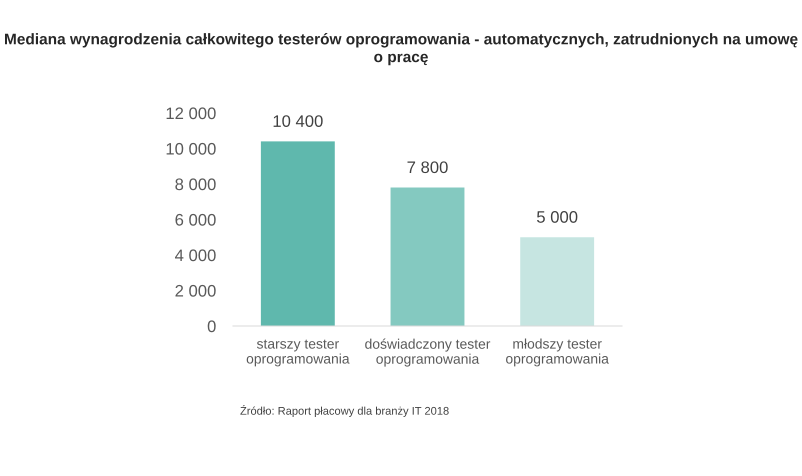 Image resolution: width=802 pixels, height=476 pixels. Describe the element at coordinates (191, 113) in the screenshot. I see `y-tick-label: 12 000` at that location.